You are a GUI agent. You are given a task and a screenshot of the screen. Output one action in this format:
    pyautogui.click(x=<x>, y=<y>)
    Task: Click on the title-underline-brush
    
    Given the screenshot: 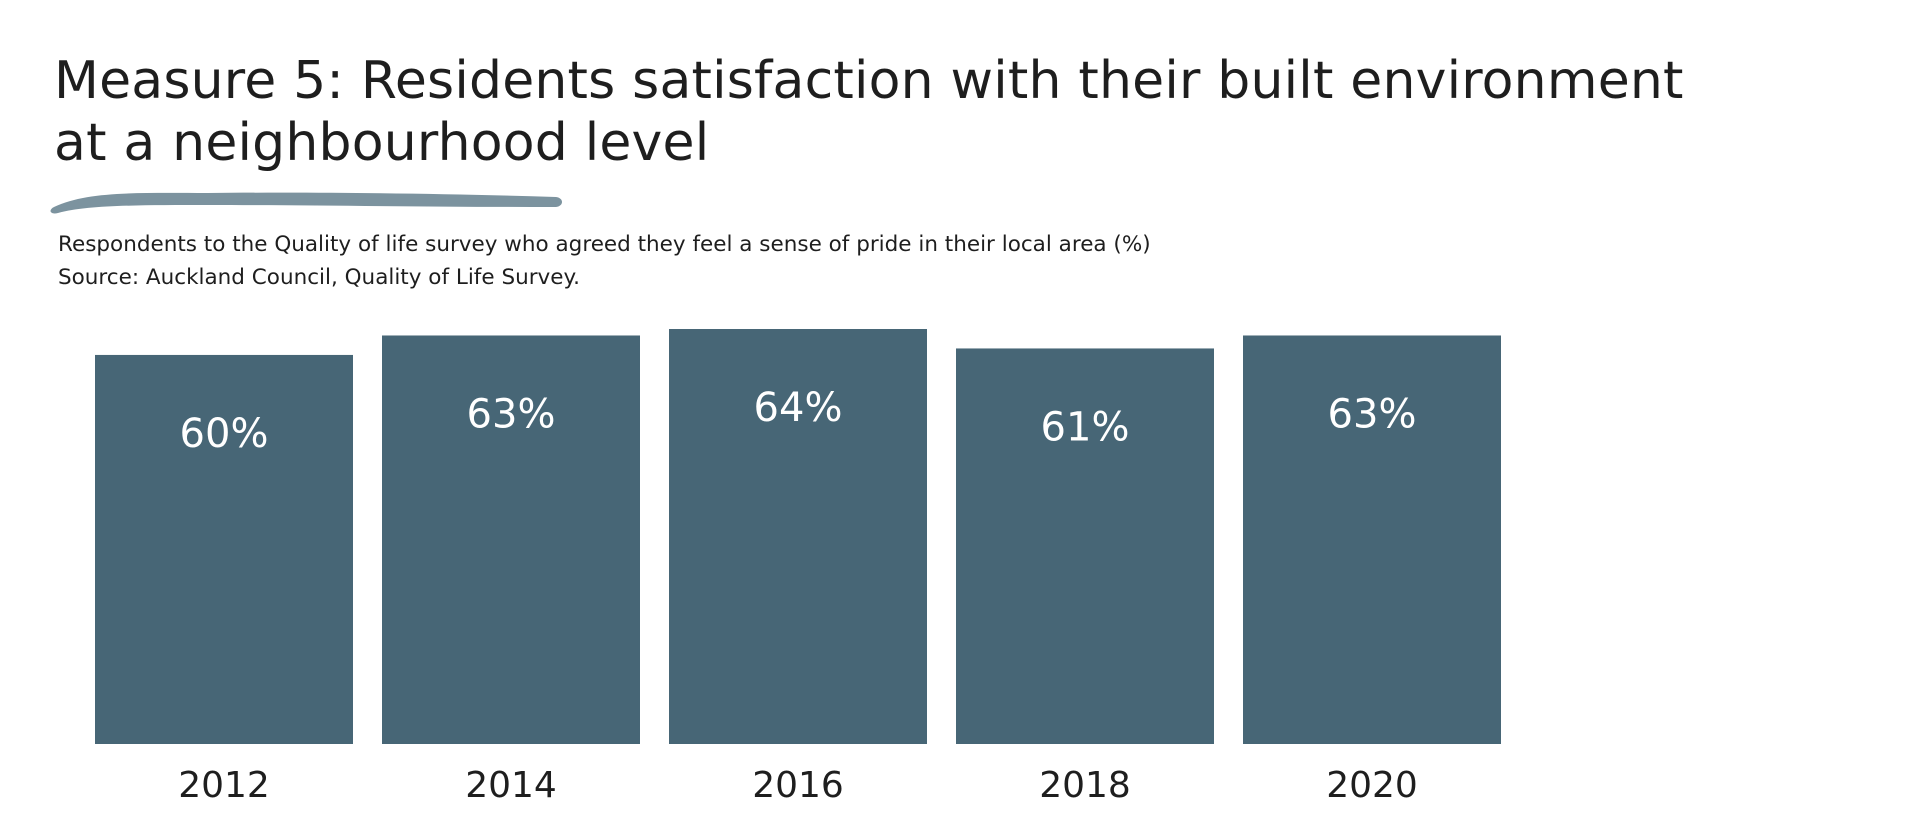 What is the action you would take?
    pyautogui.click(x=306, y=203)
    